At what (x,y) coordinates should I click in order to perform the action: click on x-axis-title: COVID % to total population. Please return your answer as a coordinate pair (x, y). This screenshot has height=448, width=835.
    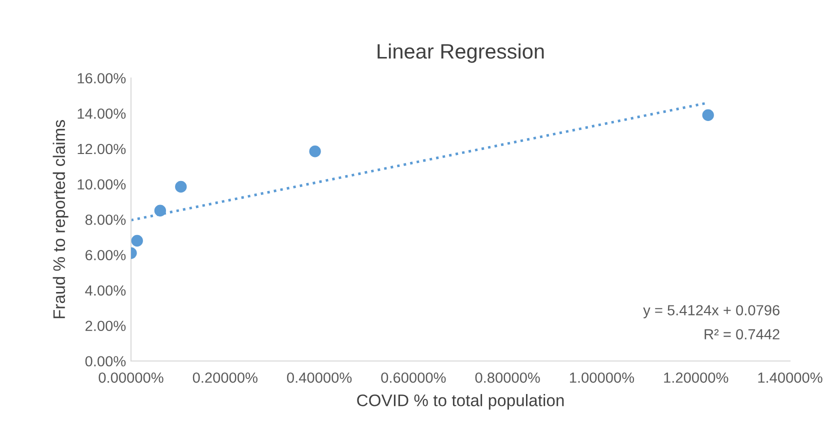
    Looking at the image, I should click on (460, 402).